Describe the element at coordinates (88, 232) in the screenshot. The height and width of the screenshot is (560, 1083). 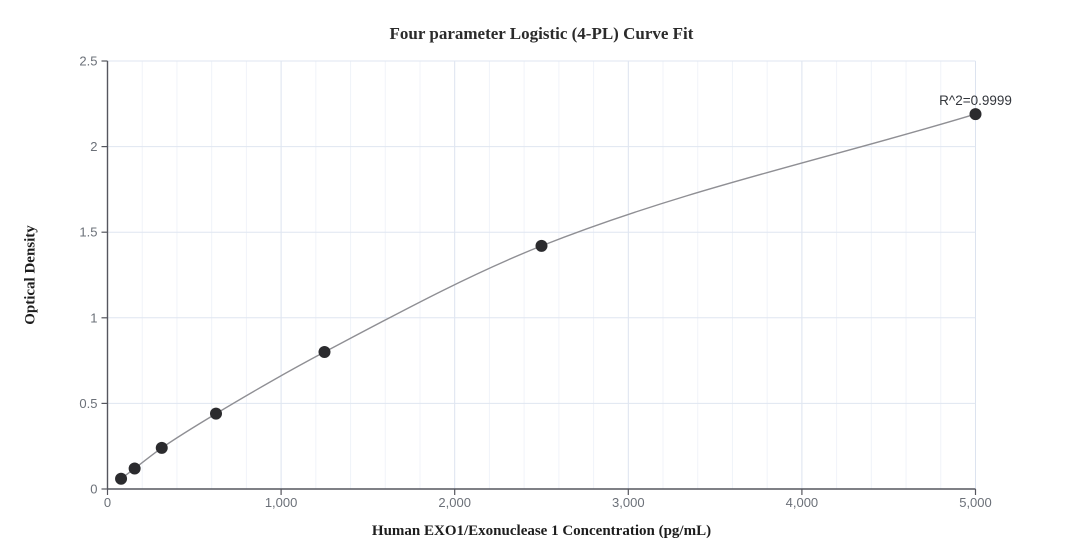
I see `y-tick-label: 1.5` at that location.